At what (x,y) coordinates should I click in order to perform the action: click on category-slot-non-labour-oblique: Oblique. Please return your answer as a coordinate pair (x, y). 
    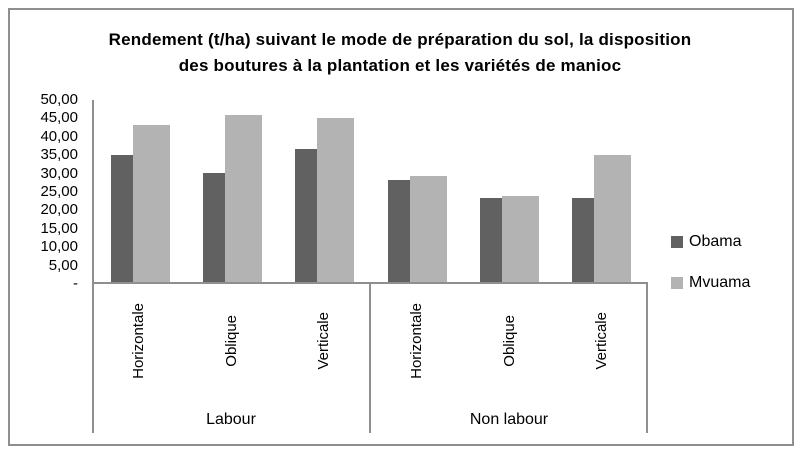
    Looking at the image, I should click on (509, 341).